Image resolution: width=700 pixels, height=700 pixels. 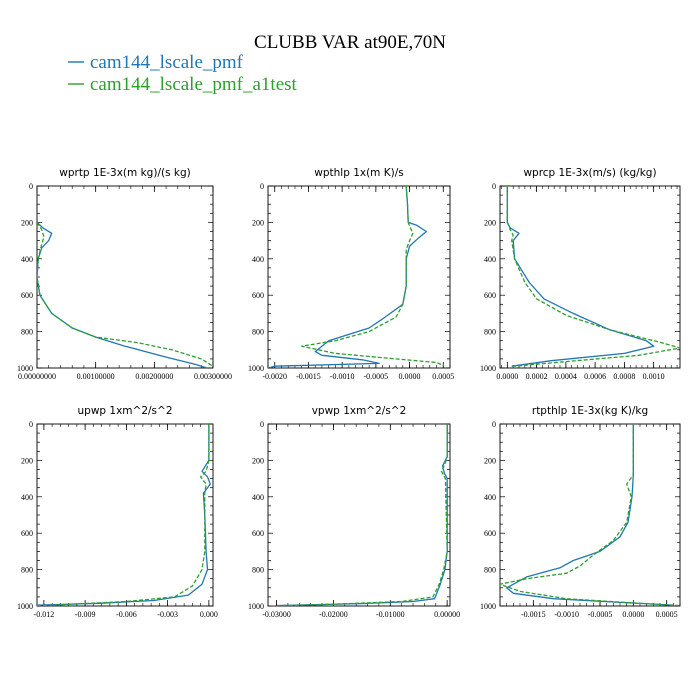 What do you see at coordinates (154, 376) in the screenshot?
I see `x-tick-label: 0.00200000` at bounding box center [154, 376].